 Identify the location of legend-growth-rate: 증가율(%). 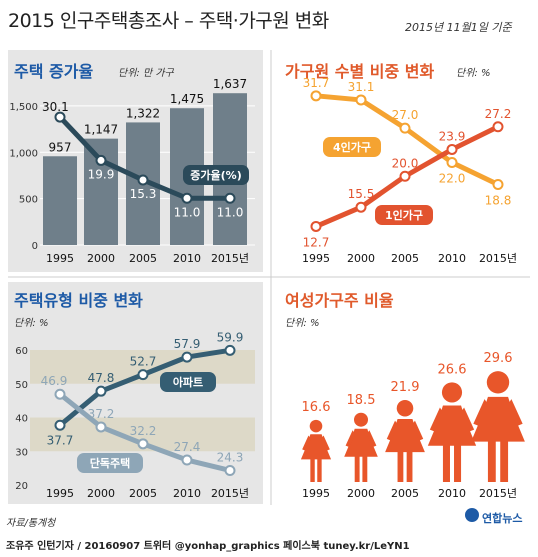
(216, 175).